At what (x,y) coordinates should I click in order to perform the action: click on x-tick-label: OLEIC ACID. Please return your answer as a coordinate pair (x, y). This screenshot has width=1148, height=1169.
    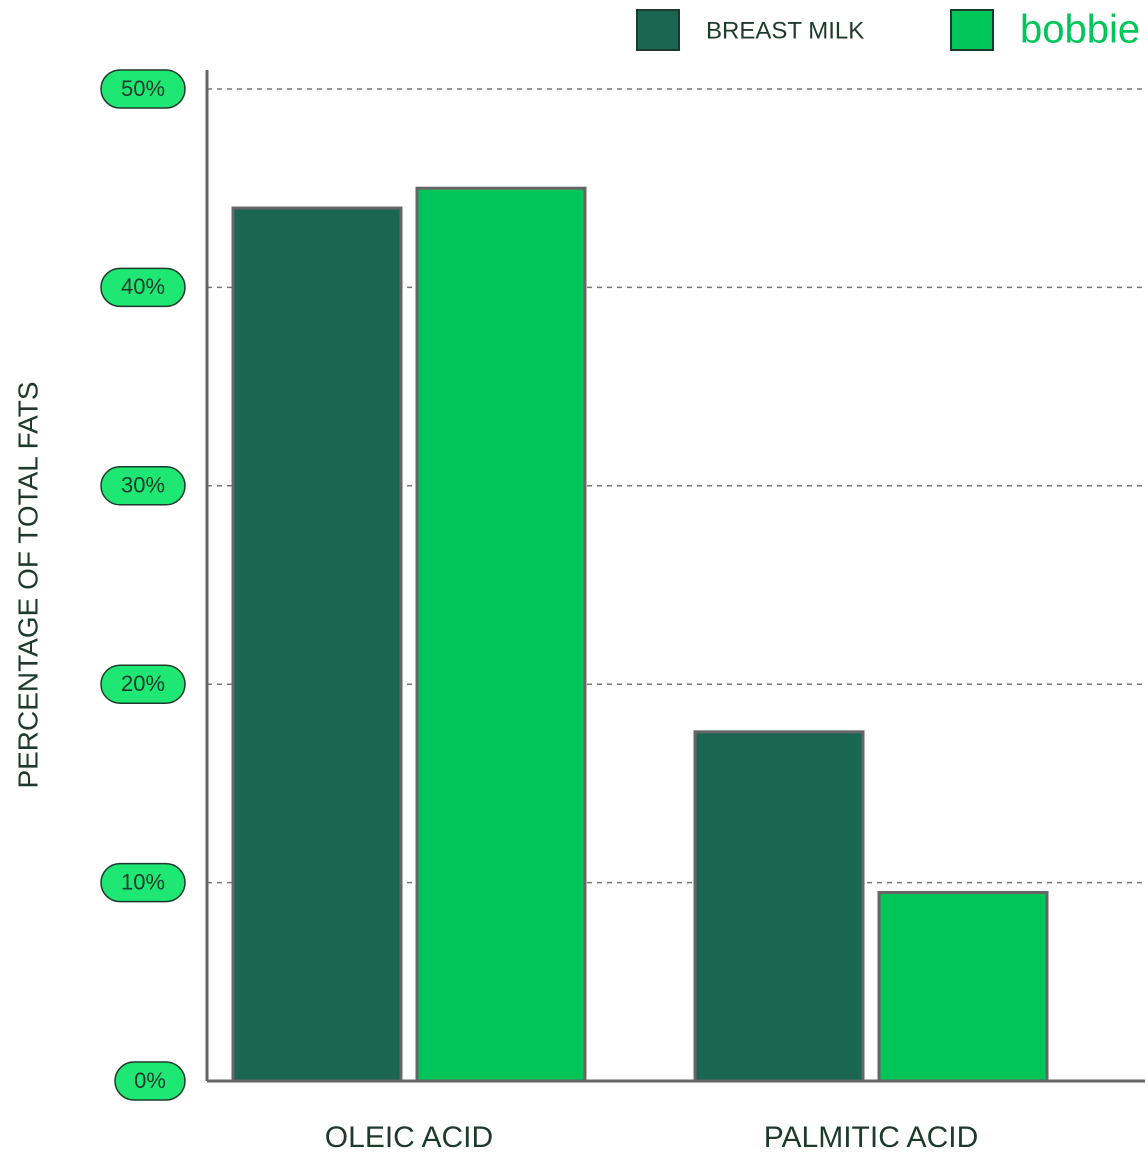
    Looking at the image, I should click on (409, 1137).